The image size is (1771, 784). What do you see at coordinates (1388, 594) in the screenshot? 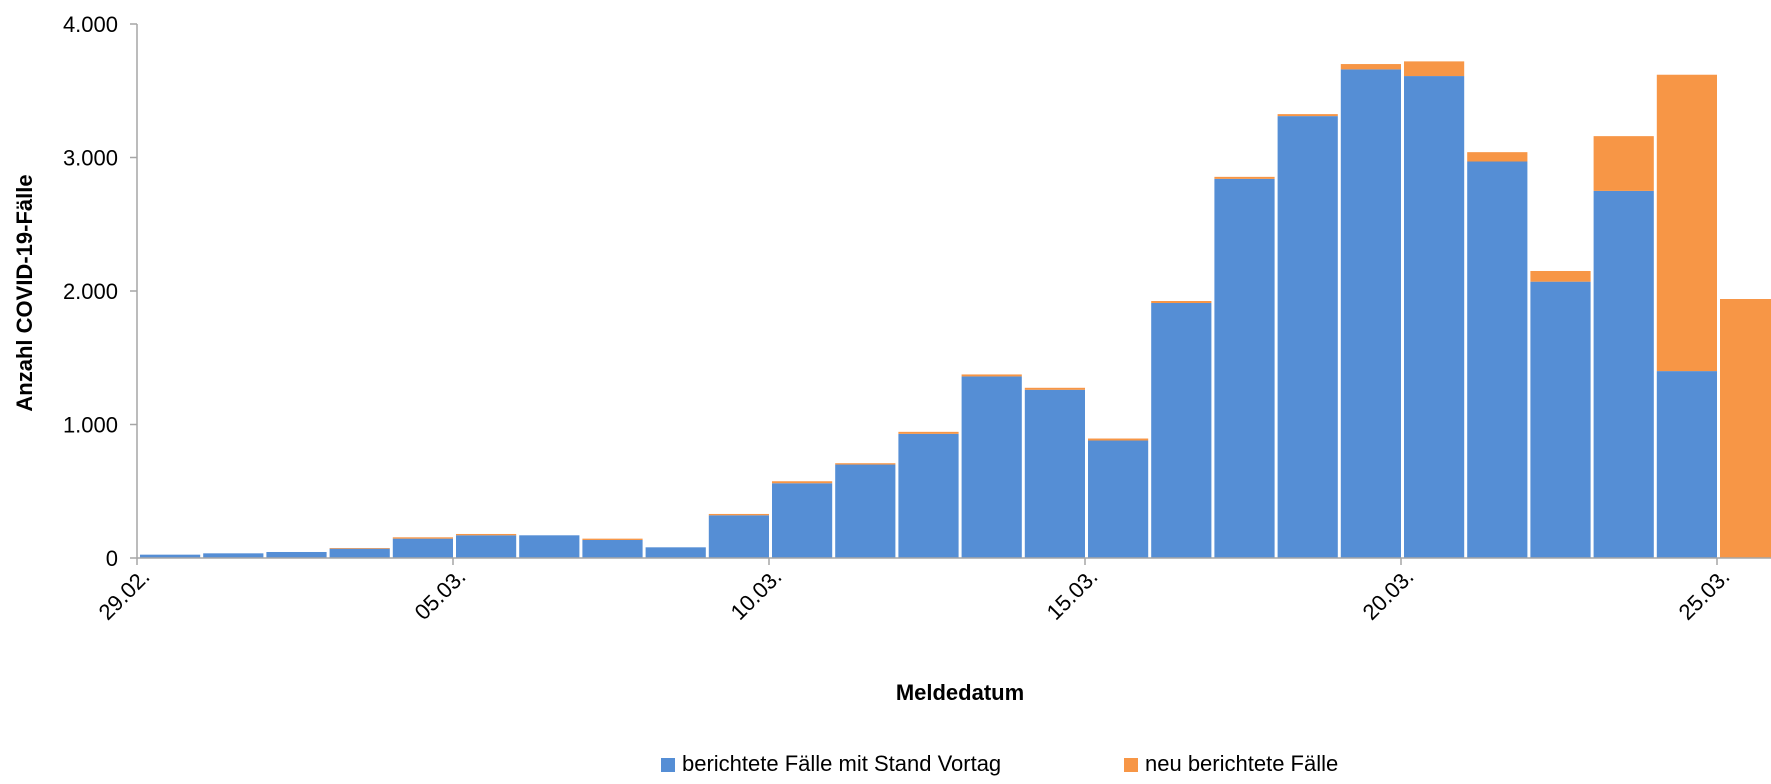
I see `x-tick-label: 20.03.` at bounding box center [1388, 594].